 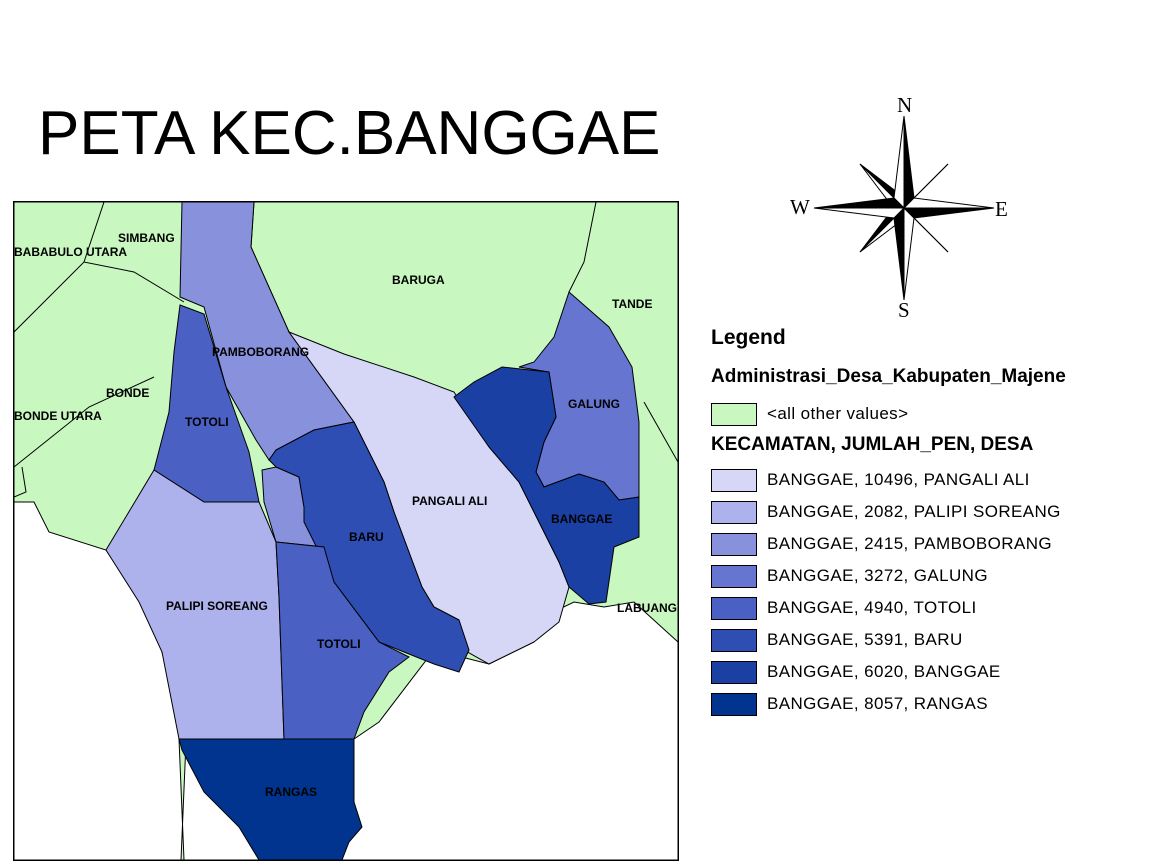 I want to click on label-tande: TANDE, so click(x=632, y=304).